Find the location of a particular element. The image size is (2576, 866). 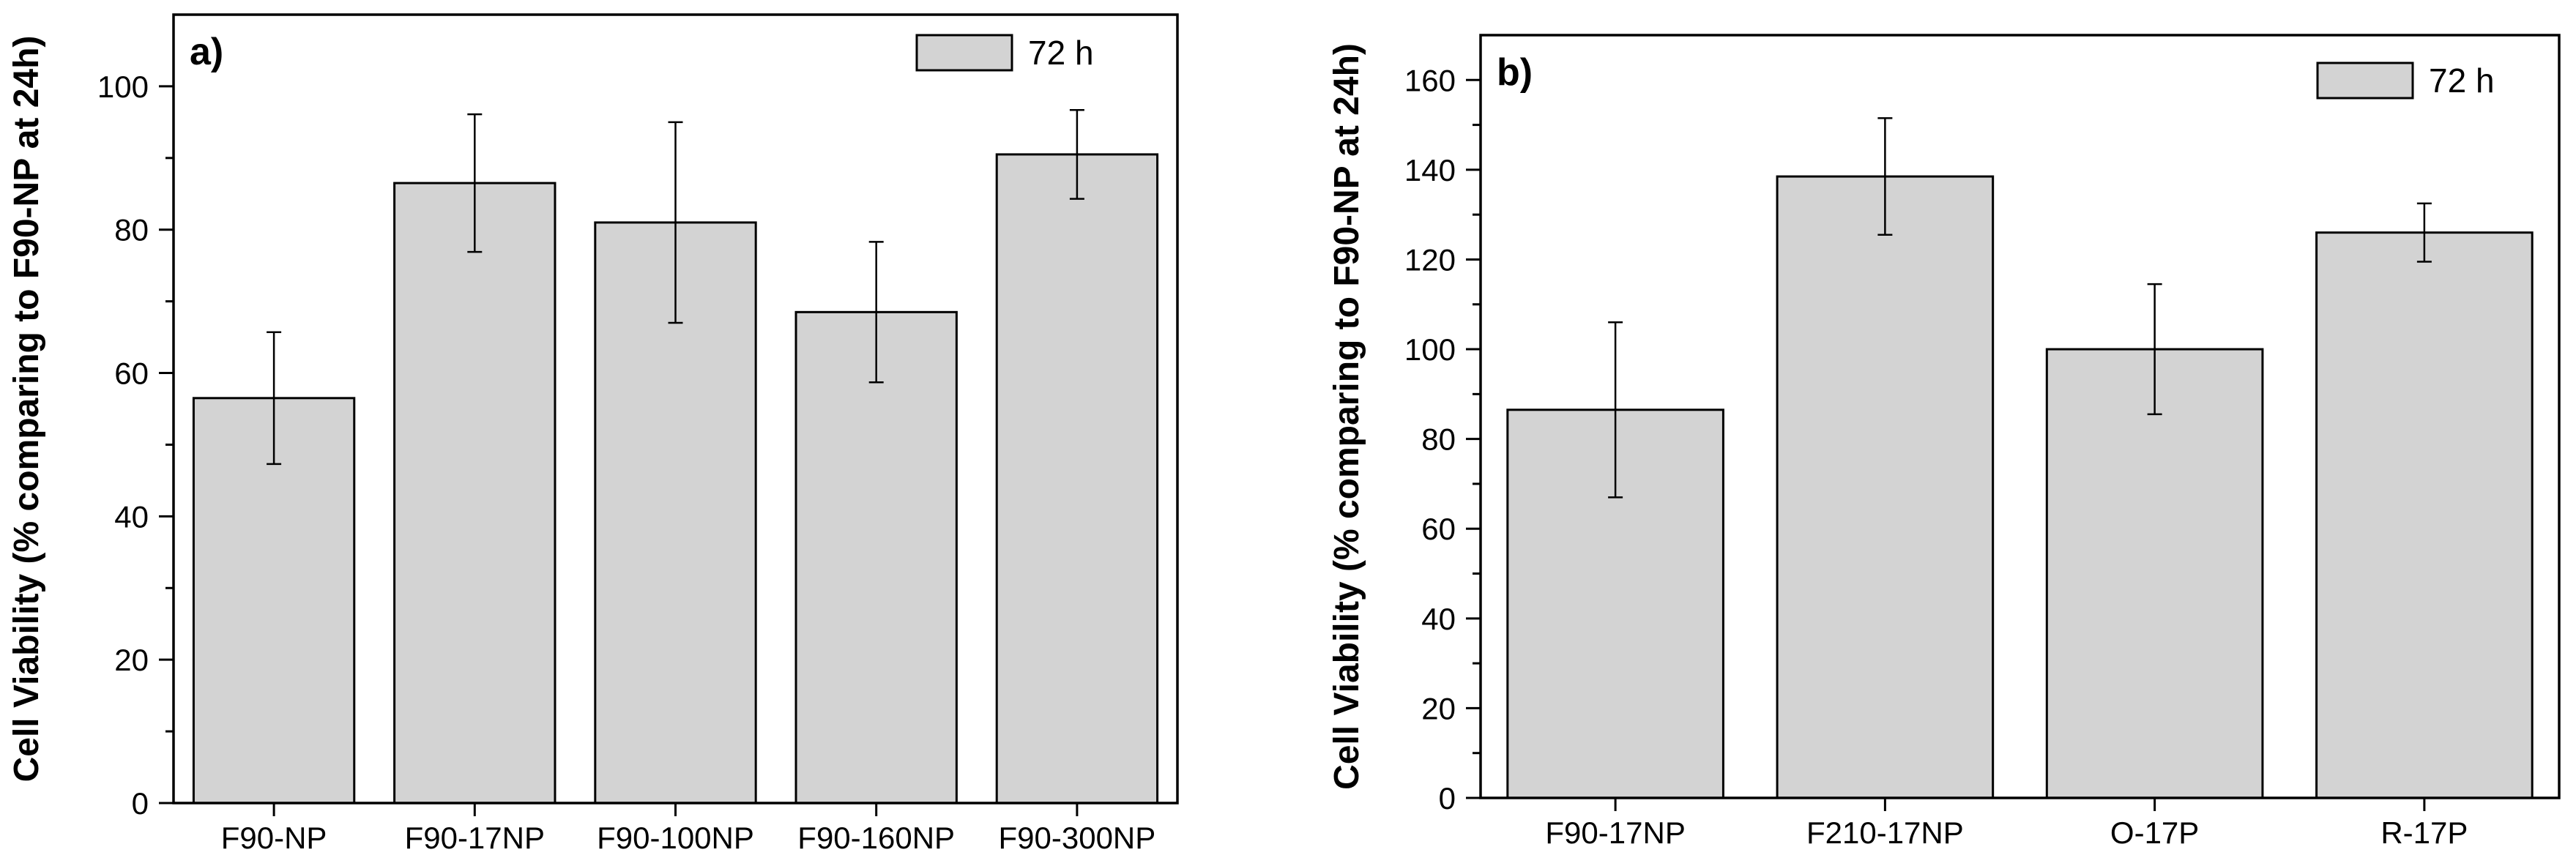

x-tick-label: F210-17NP is located at coordinates (1885, 832).